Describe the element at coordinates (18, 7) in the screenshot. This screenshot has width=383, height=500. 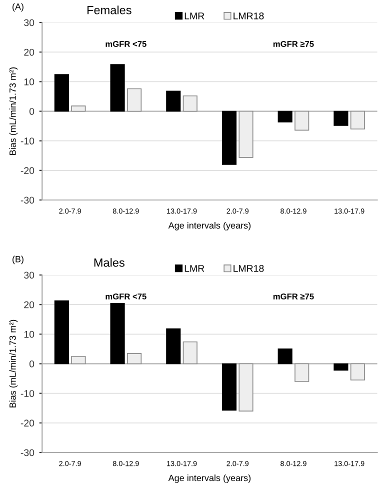
I see `text: (A)` at that location.